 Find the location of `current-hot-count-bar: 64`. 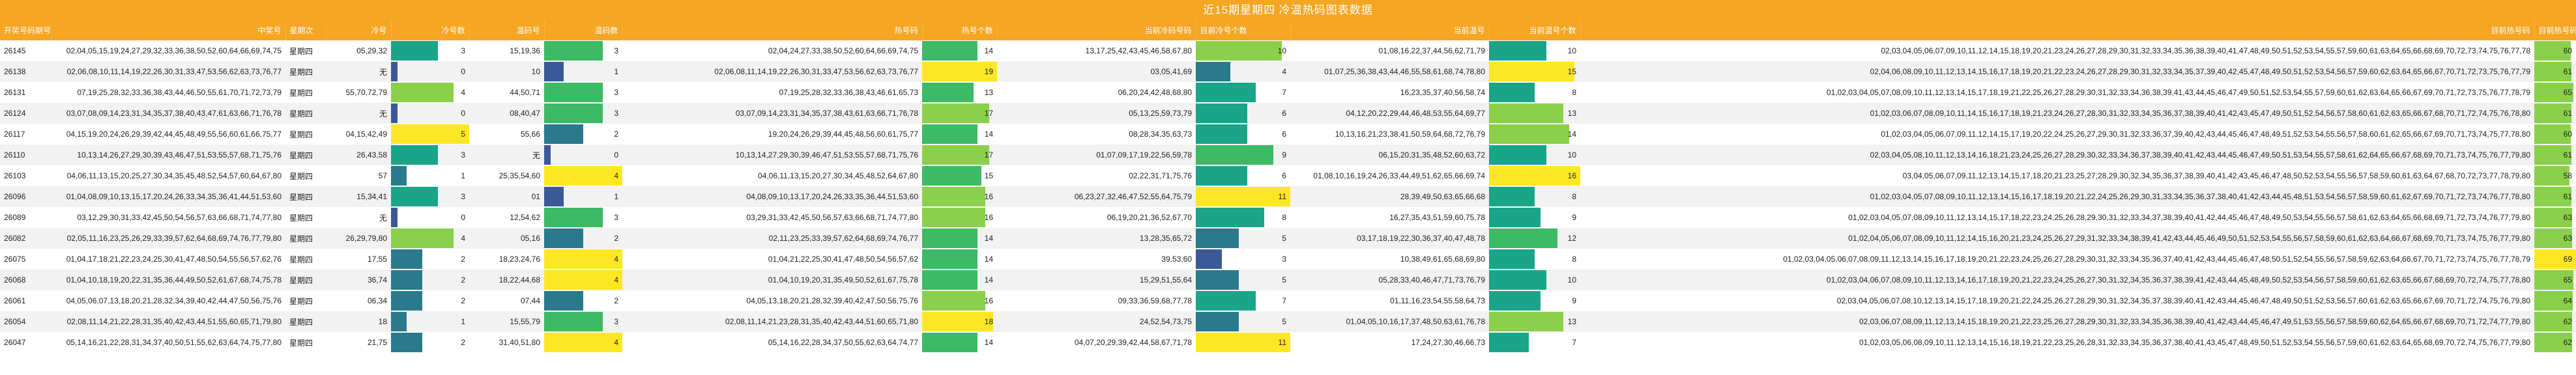

current-hot-count-bar: 64 is located at coordinates (2555, 300).